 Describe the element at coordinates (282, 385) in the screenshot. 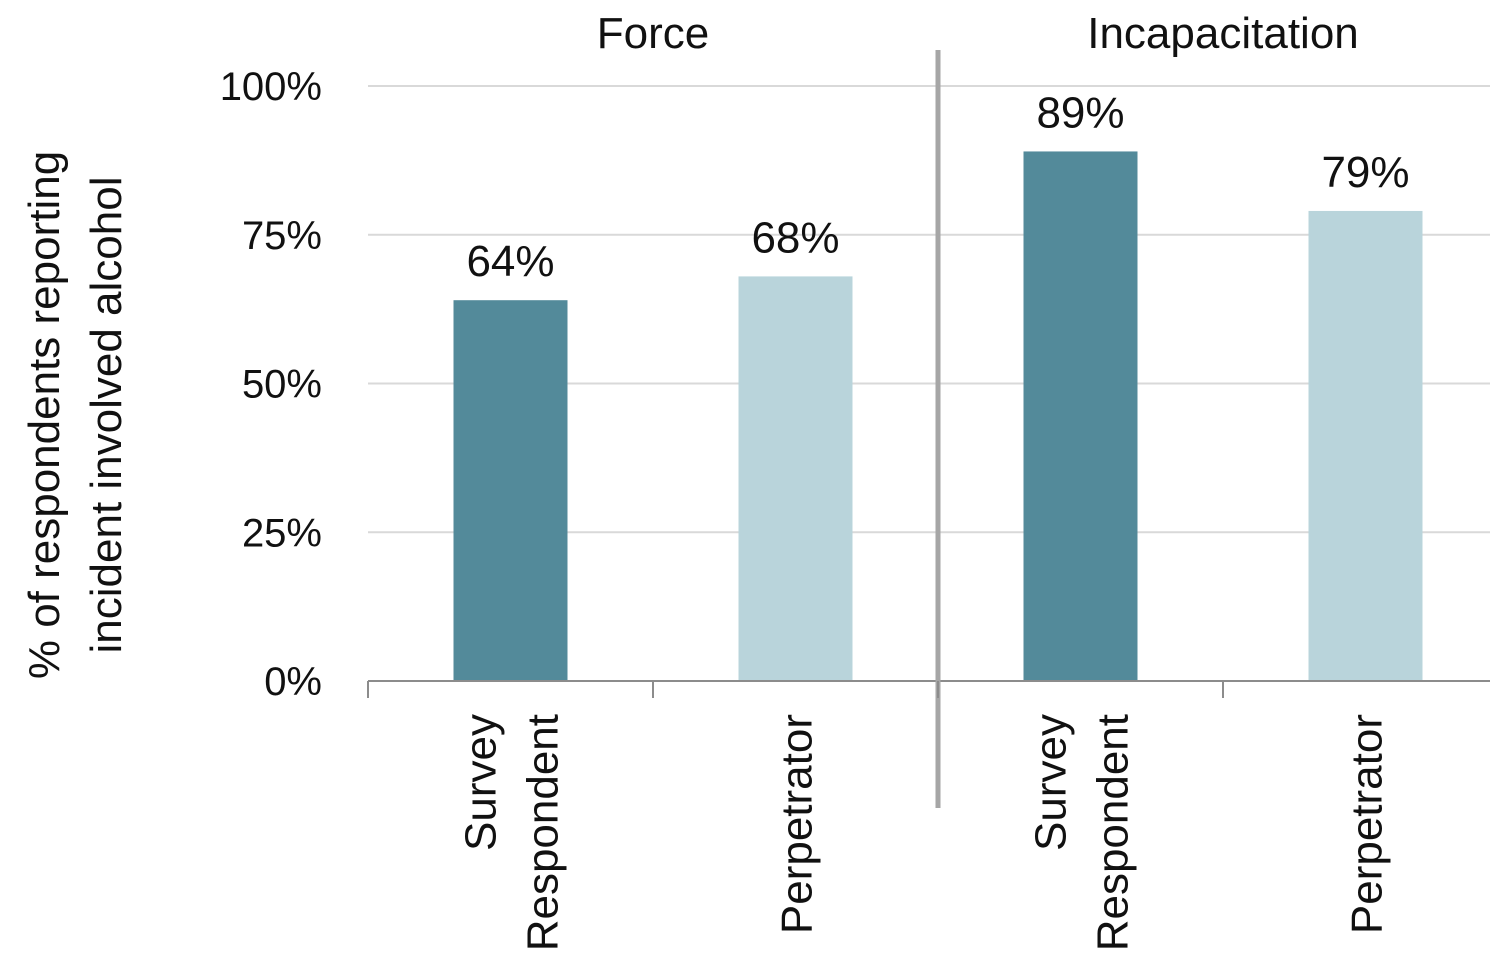

I see `y-tick-label: 50%` at that location.